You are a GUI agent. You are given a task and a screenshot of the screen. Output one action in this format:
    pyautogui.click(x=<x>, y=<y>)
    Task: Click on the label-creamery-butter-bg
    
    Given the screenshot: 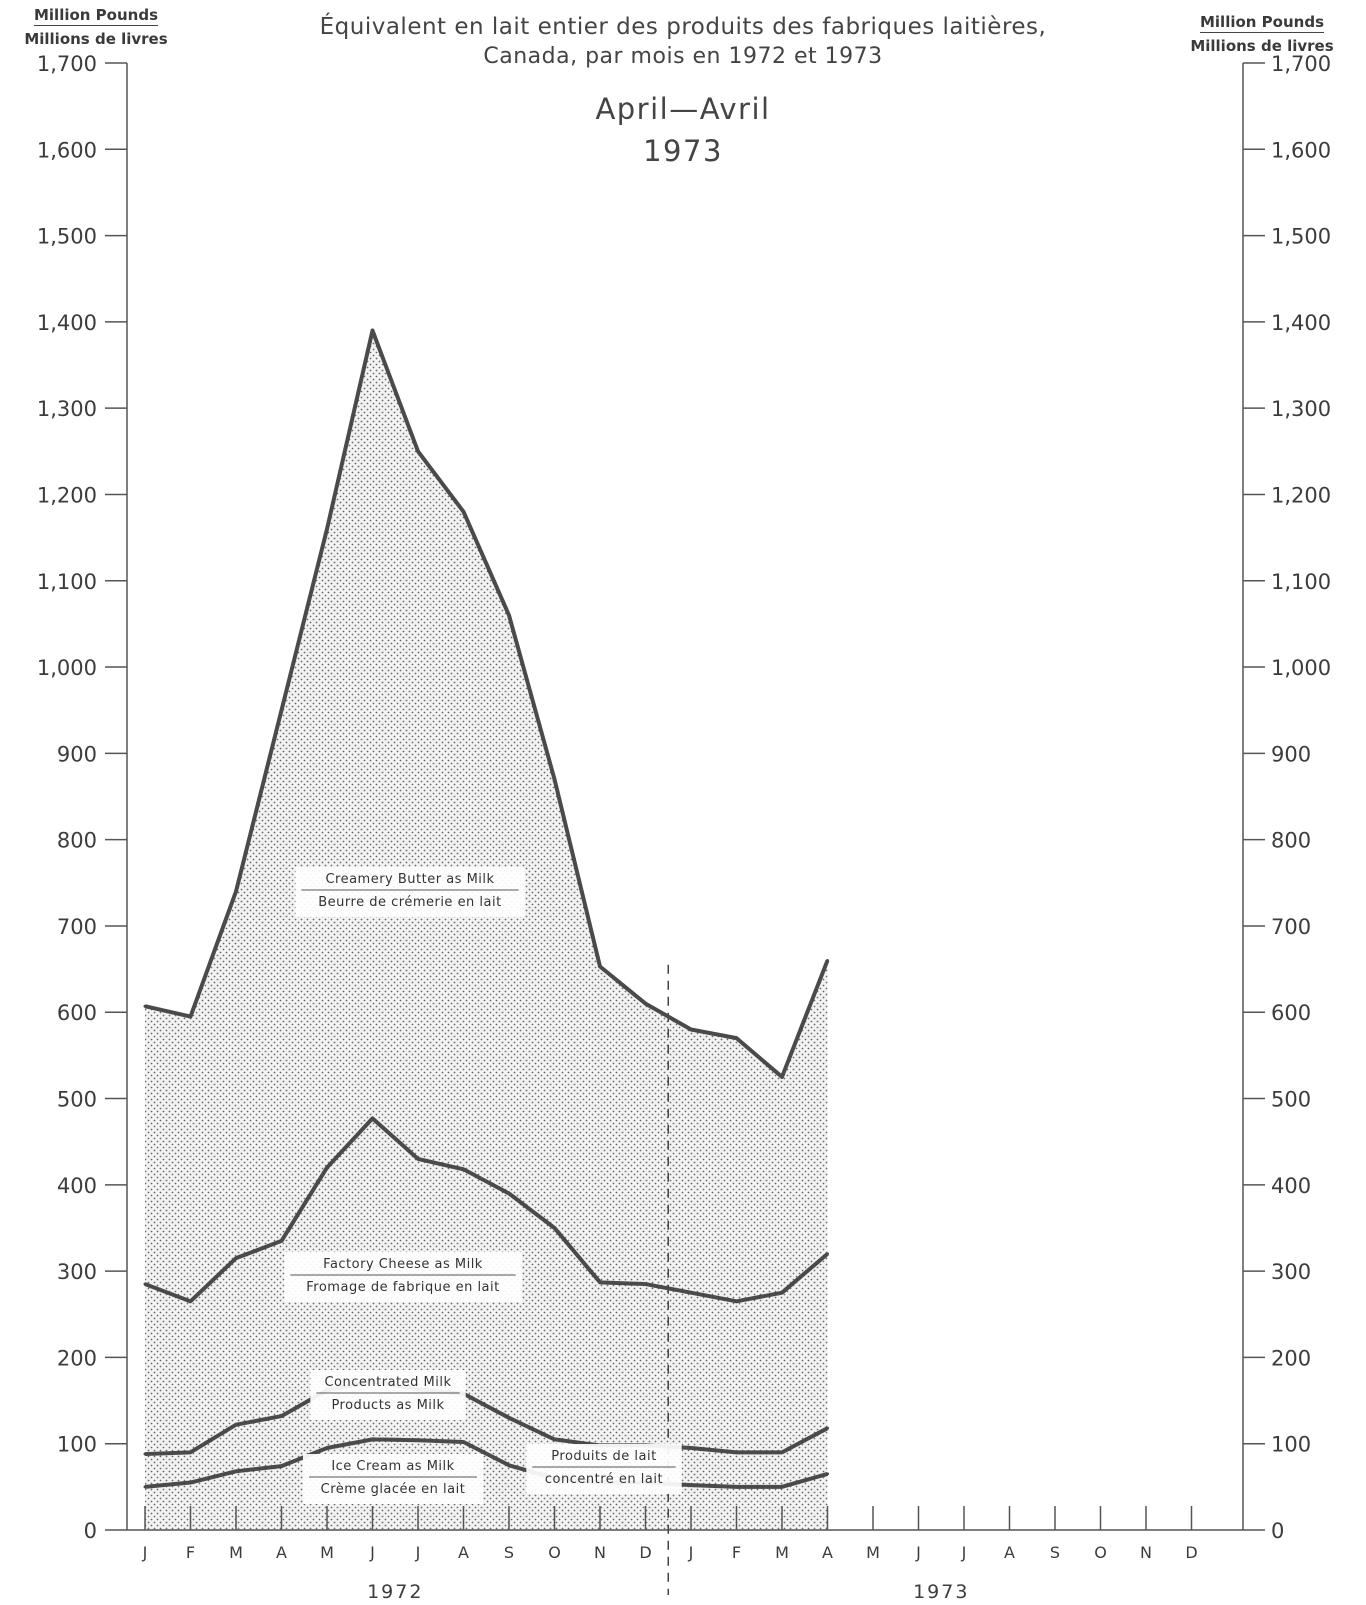 What is the action you would take?
    pyautogui.click(x=410, y=892)
    